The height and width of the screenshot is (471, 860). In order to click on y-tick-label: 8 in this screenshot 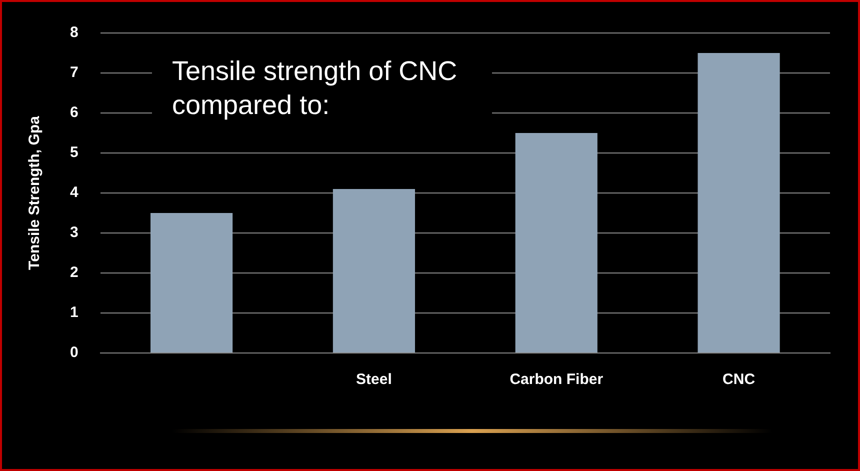, I will do `click(74, 33)`.